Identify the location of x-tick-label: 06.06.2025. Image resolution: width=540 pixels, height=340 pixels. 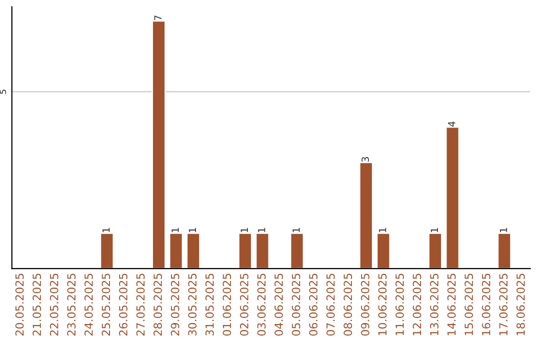
(313, 305).